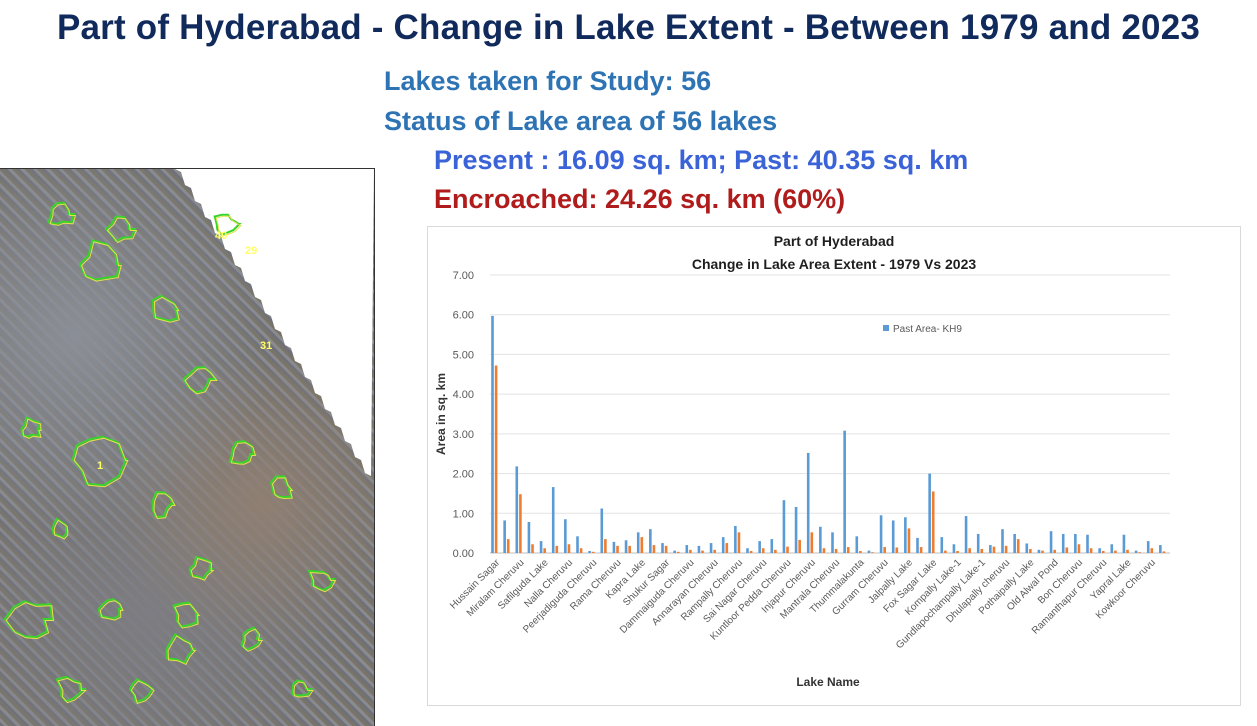 This screenshot has height=726, width=1257. Describe the element at coordinates (100, 466) in the screenshot. I see `map-lake-label: 1` at that location.